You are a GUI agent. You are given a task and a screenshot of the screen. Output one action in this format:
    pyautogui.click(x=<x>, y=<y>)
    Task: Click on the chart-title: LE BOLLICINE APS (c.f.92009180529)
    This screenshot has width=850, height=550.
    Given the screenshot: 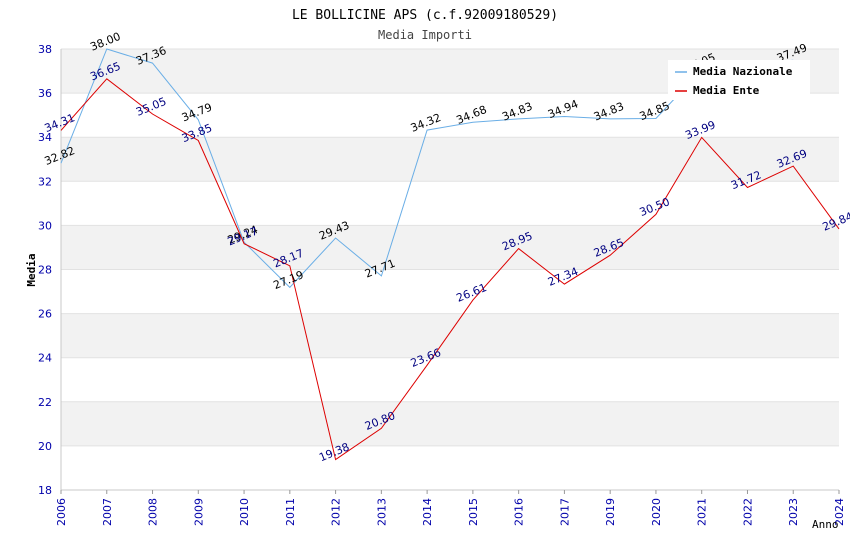 What is the action you would take?
    pyautogui.click(x=425, y=15)
    